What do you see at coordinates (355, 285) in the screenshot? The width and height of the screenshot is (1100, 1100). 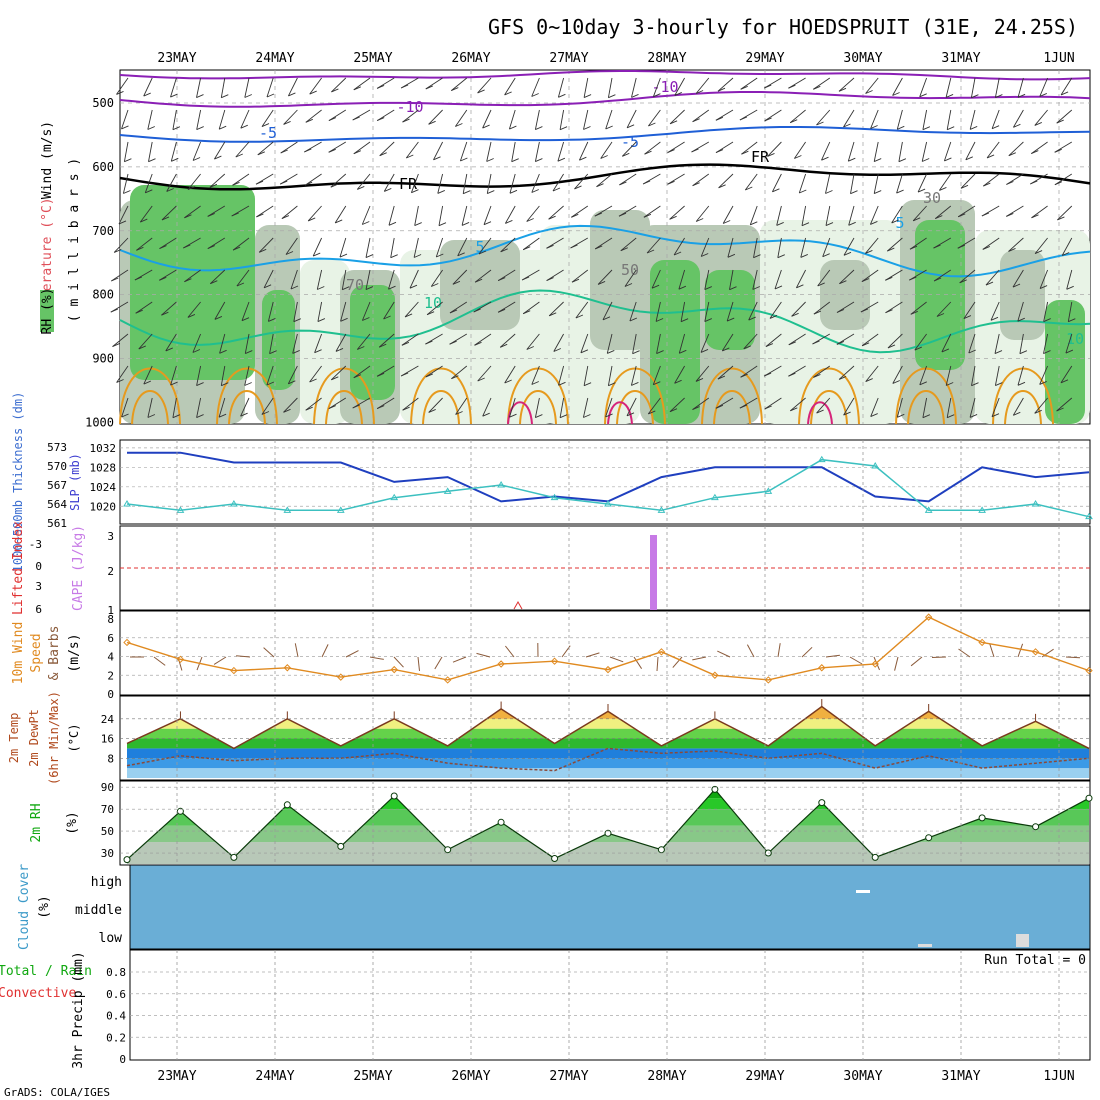 I see `contour-label: 70` at bounding box center [355, 285].